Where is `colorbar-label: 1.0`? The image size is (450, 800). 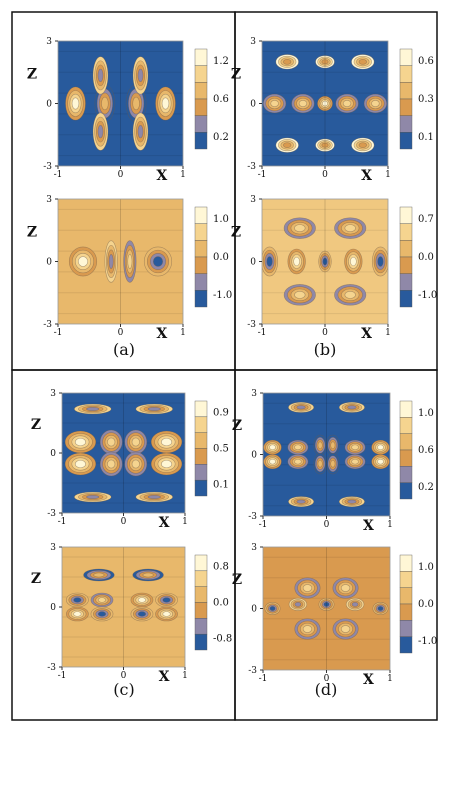
colorbar-label: 1.0 is located at coordinates (221, 219).